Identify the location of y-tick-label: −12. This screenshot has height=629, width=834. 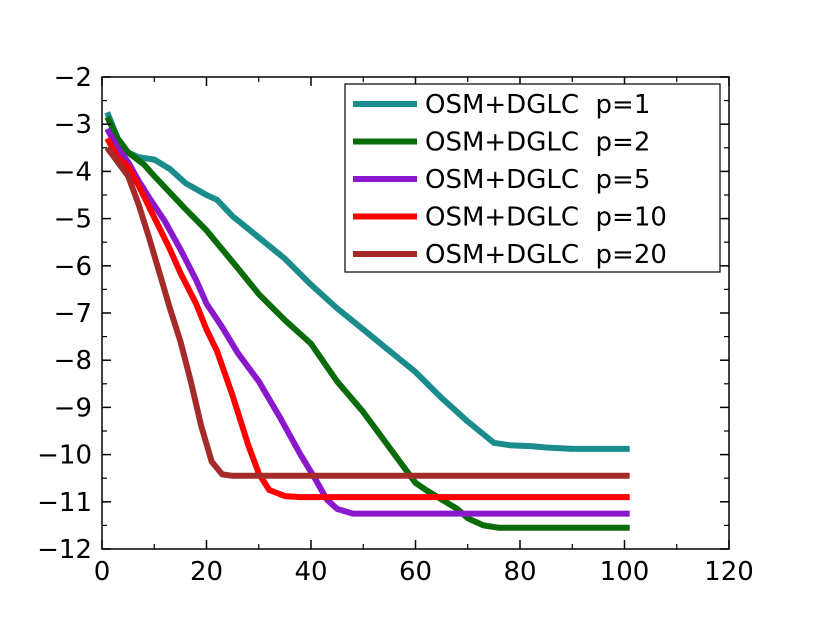
(64, 550).